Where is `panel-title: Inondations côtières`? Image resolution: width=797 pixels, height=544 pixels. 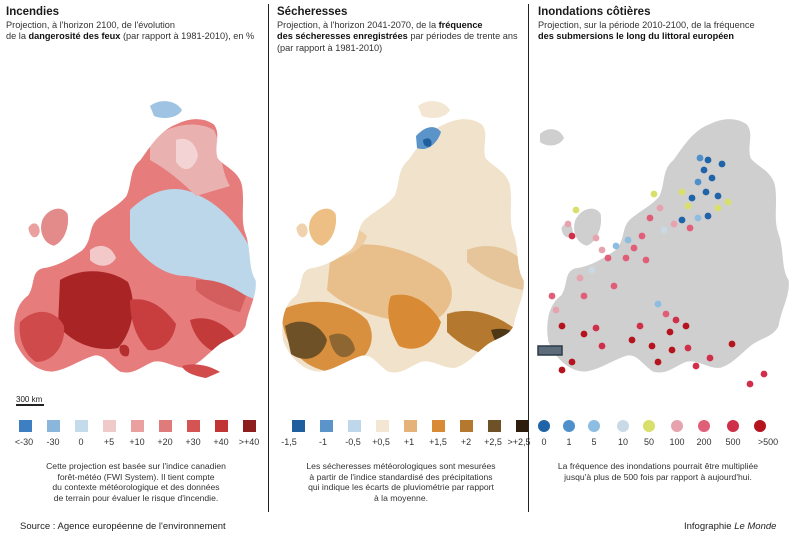 panel-title: Inondations côtières is located at coordinates (594, 12).